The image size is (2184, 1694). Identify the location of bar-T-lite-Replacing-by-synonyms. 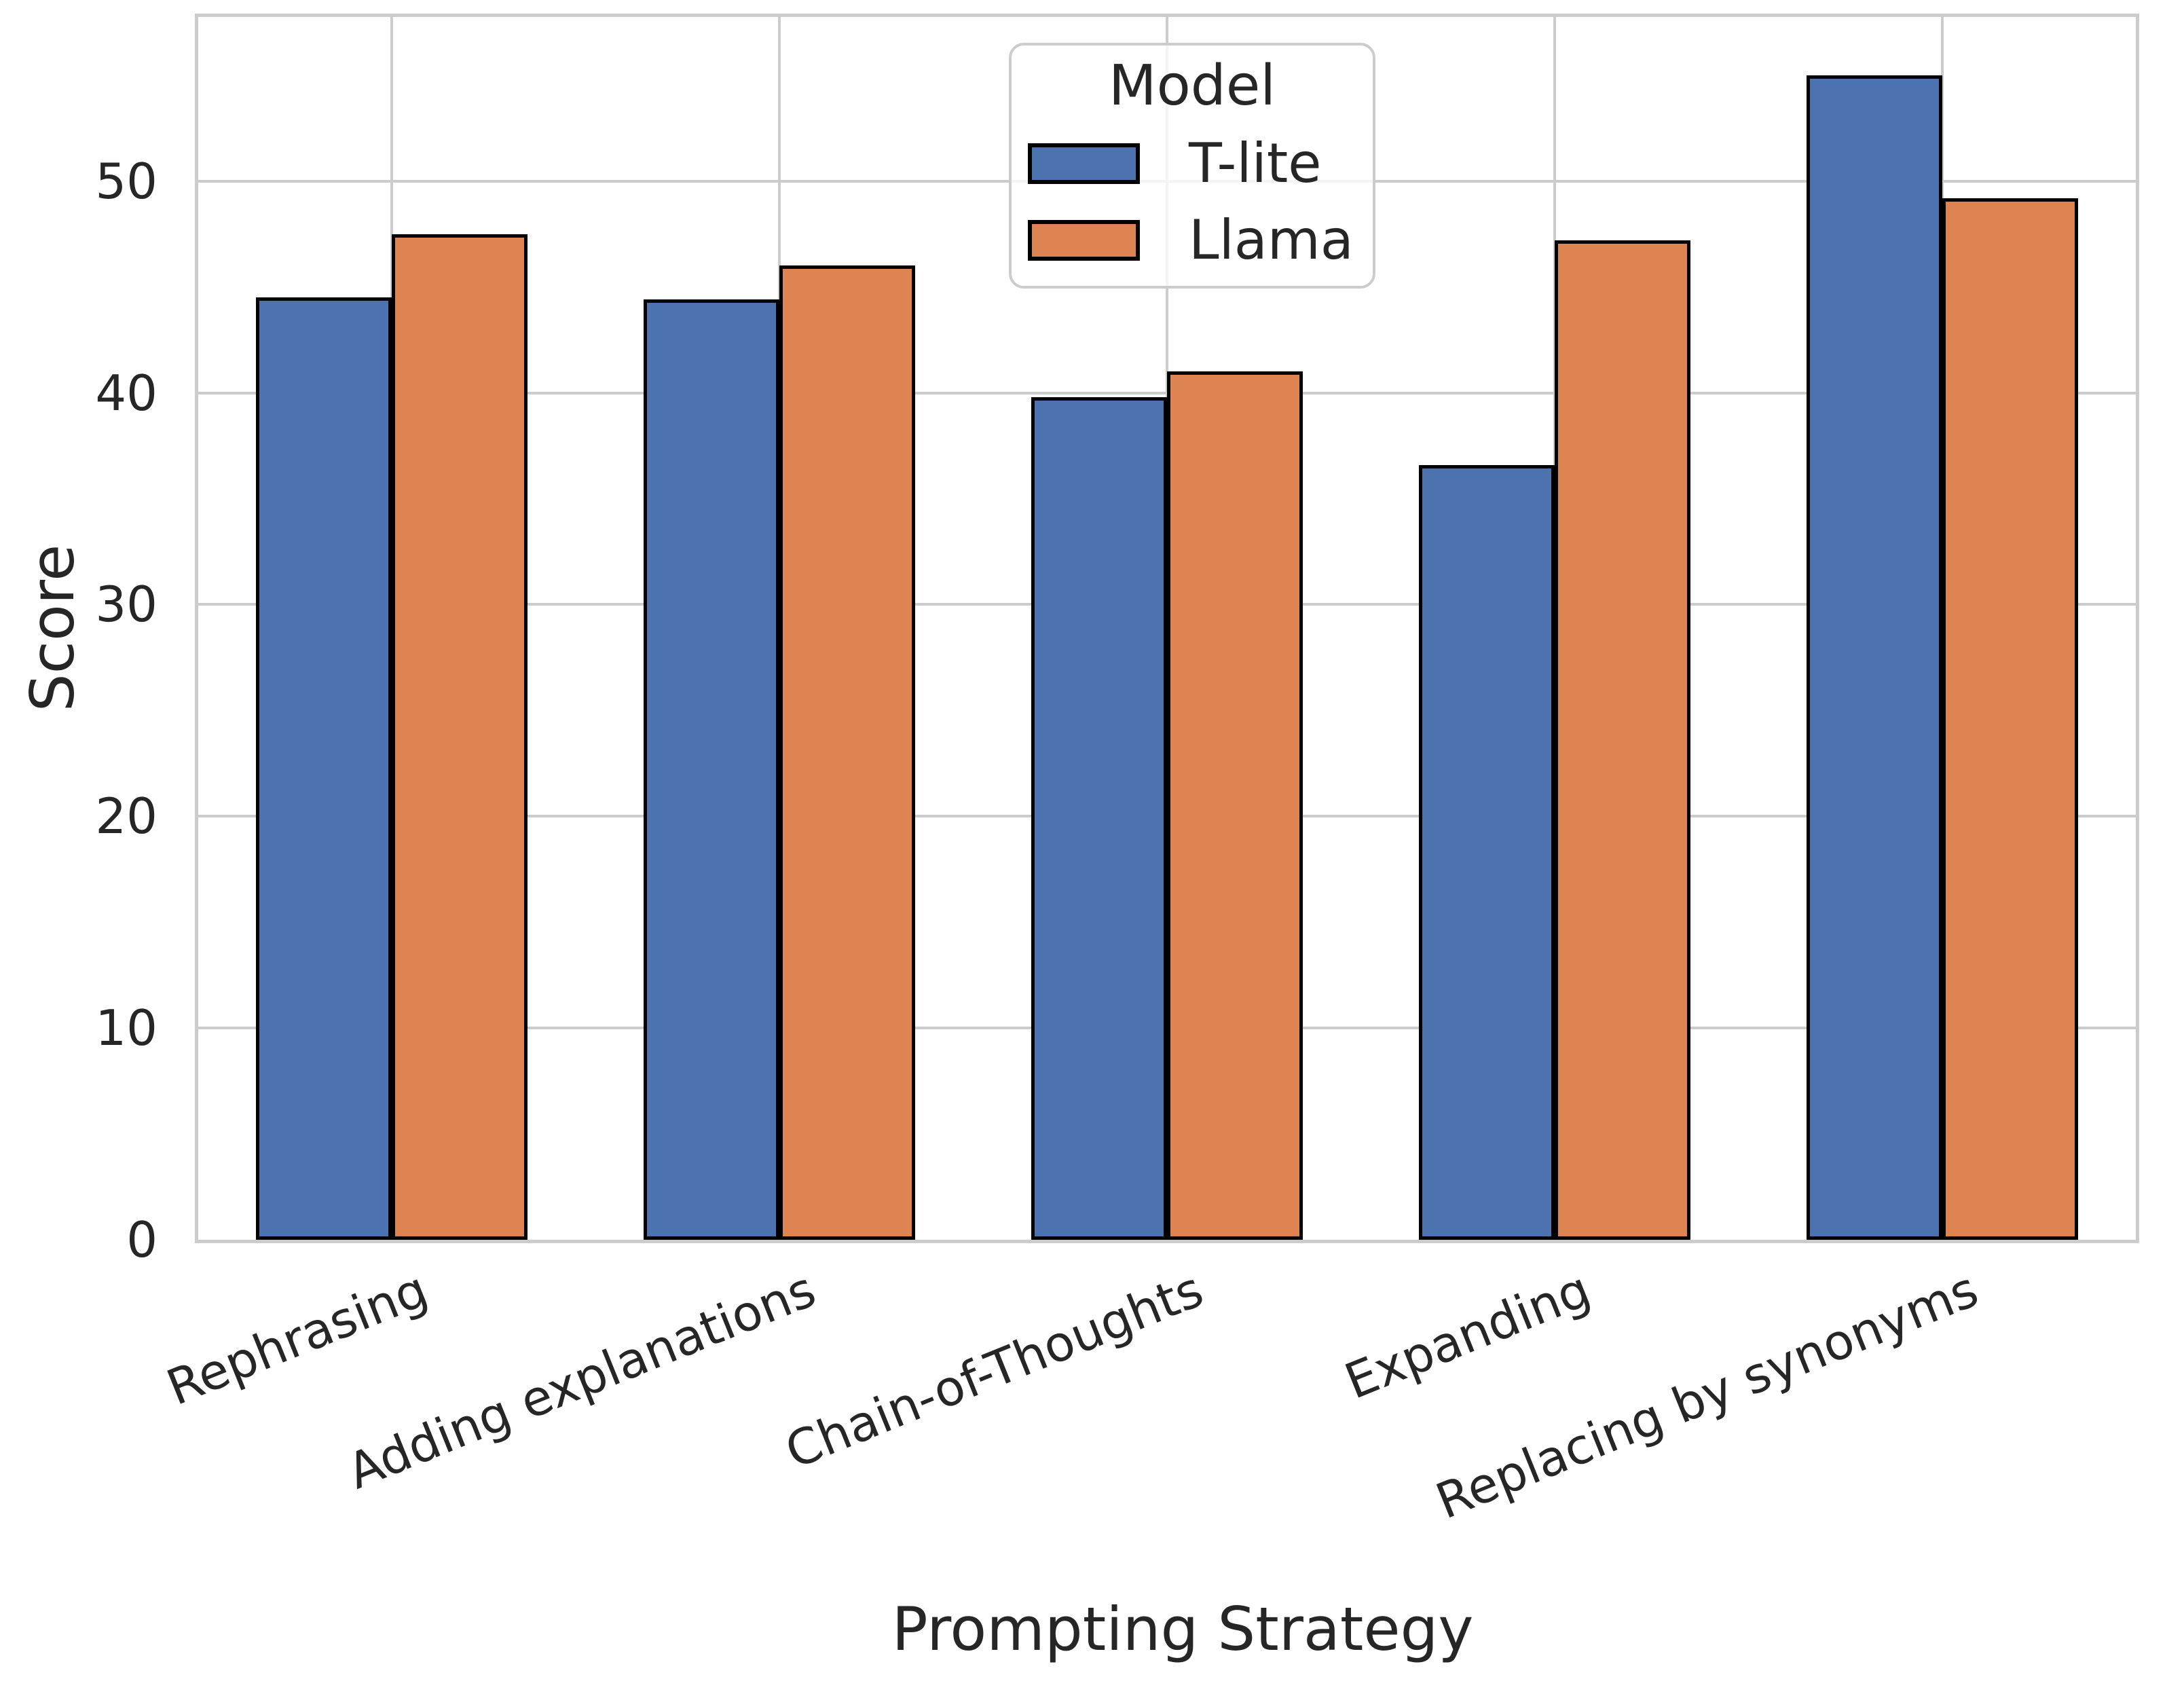
(1874, 657).